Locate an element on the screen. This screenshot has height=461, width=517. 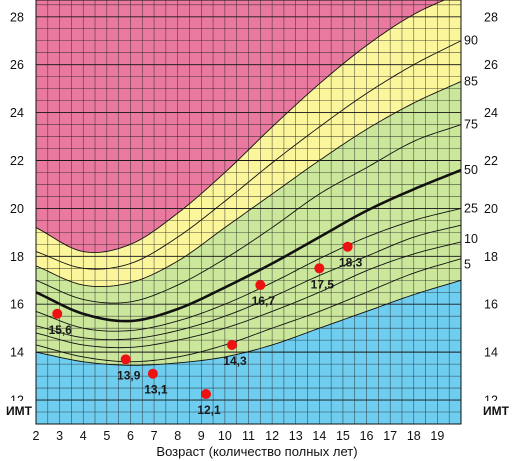
x-tick: 17 is located at coordinates (390, 436).